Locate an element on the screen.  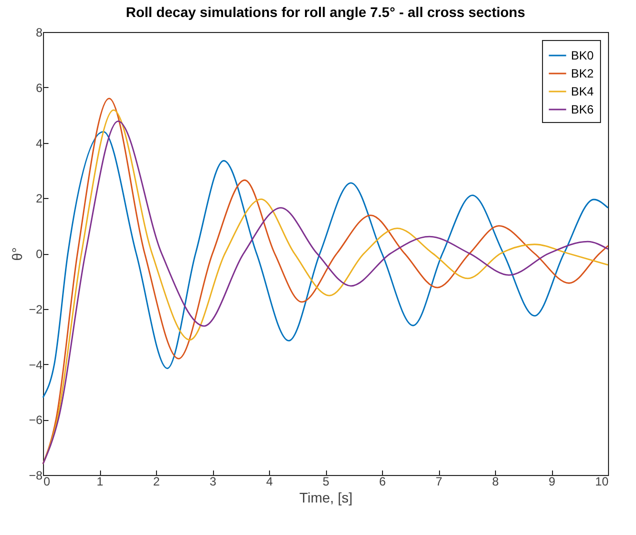
legend-label: BK6 is located at coordinates (582, 109).